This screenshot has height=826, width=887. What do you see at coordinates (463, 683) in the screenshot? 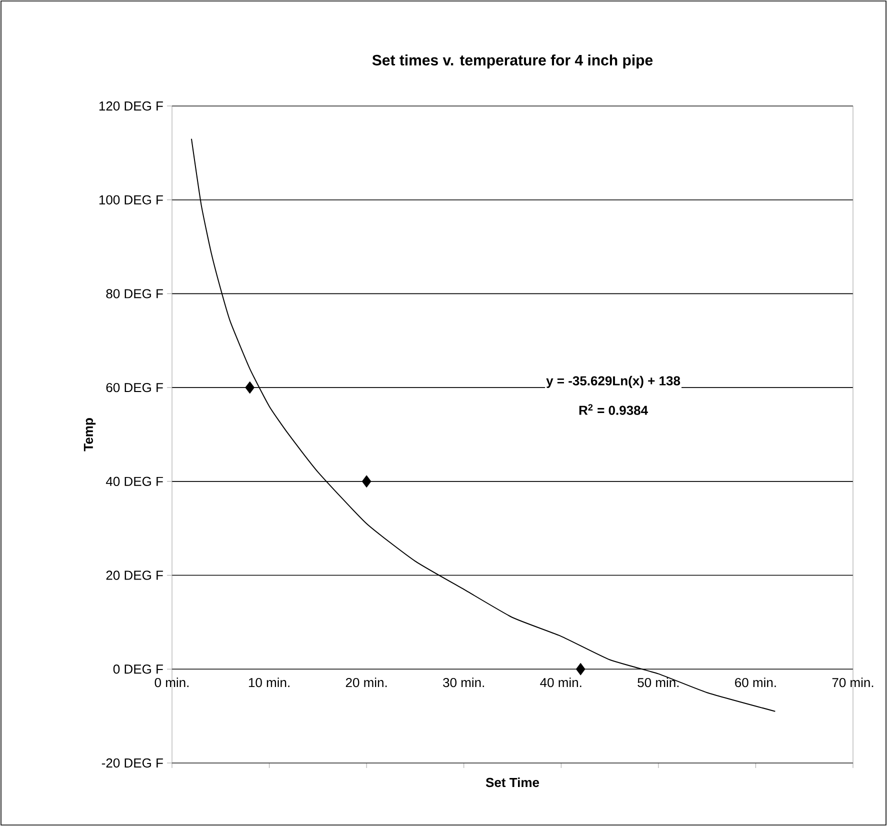
I see `x-tick-label: 30 min.` at bounding box center [463, 683].